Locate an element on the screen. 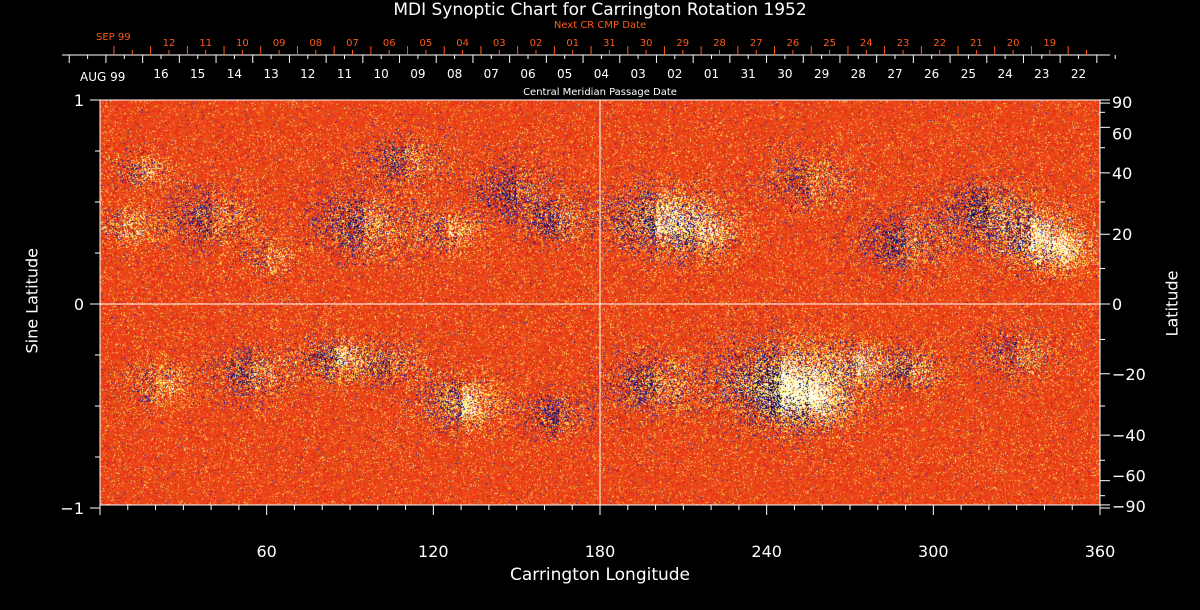 This screenshot has width=1200, height=610. y-tick-label-right: −20 is located at coordinates (1129, 374).